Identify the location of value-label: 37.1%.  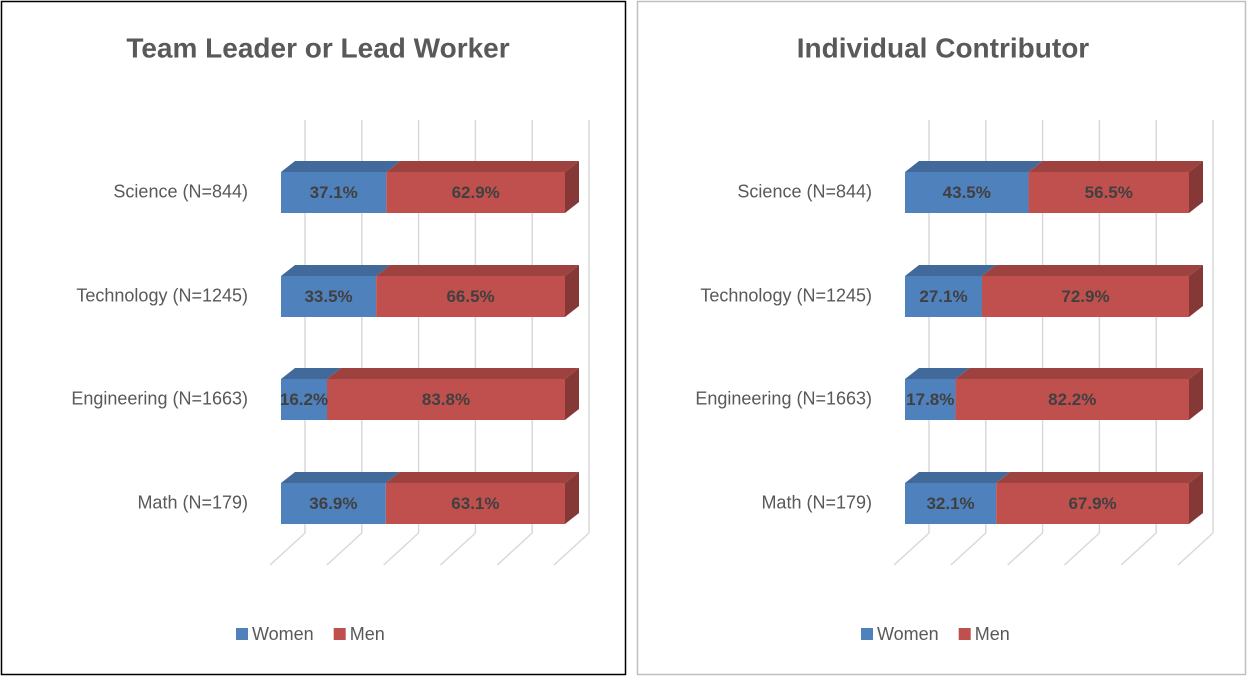
(334, 192).